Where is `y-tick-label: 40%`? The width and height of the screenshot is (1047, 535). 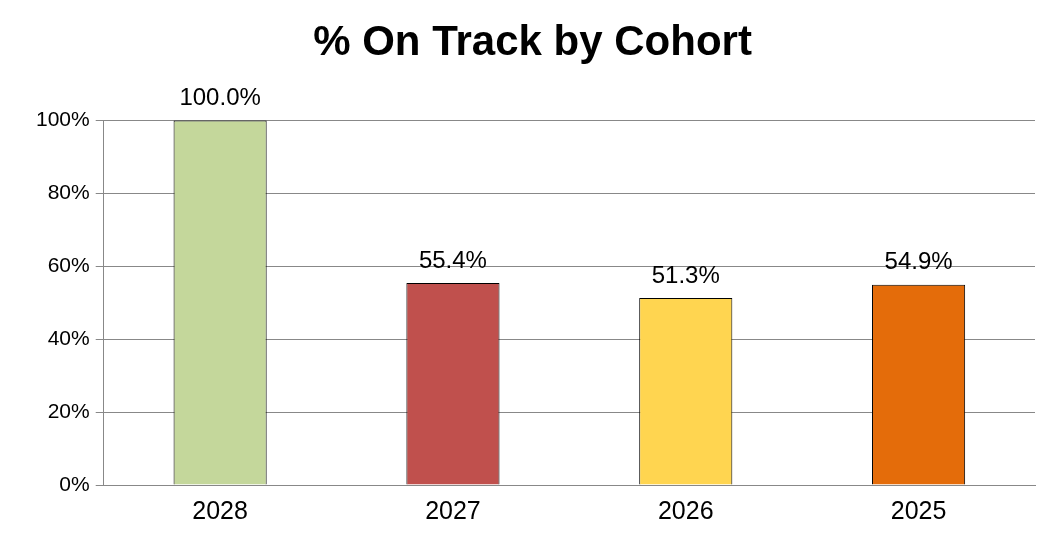
y-tick-label: 40% is located at coordinates (68, 337).